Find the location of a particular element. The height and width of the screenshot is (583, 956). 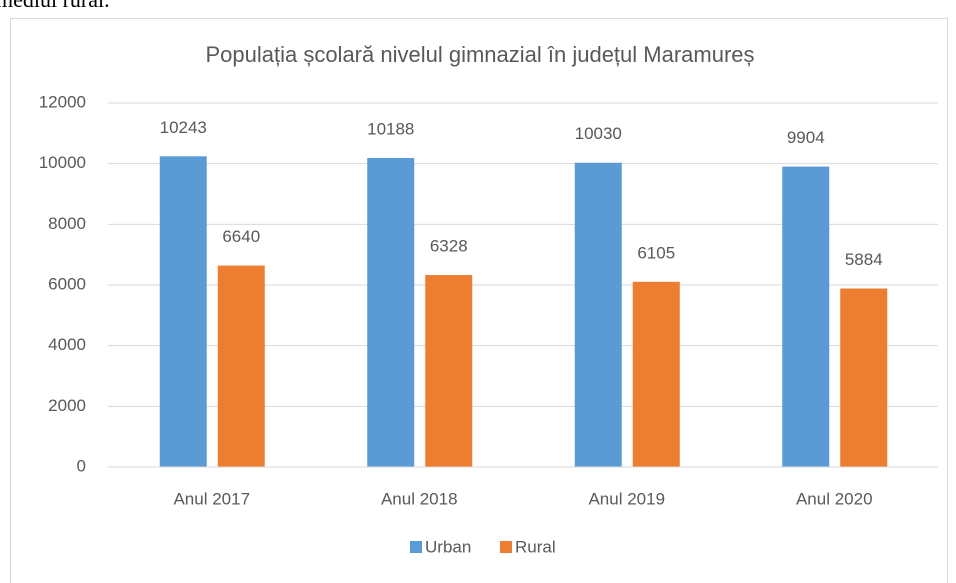

document-text: mediul rural. is located at coordinates (55, 6).